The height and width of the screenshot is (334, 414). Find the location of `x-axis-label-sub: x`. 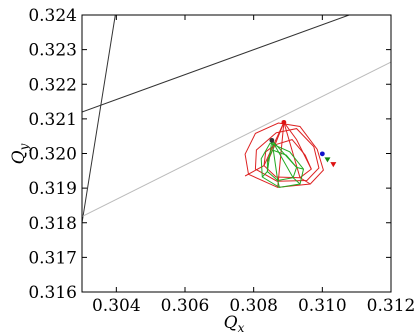

x-axis-label-sub: x is located at coordinates (241, 327).